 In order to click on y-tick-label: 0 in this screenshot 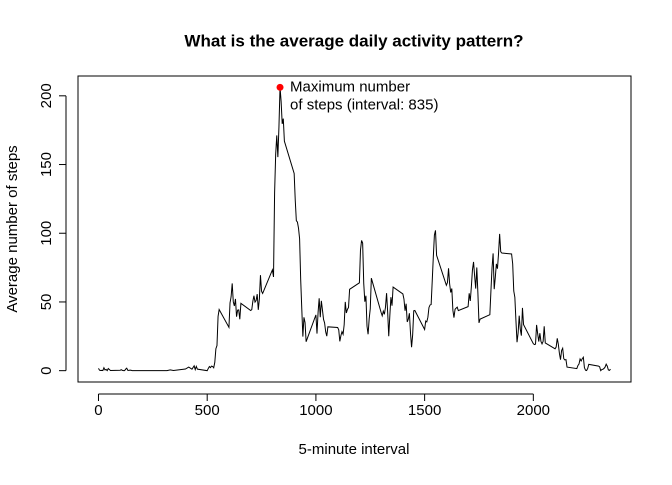, I will do `click(46, 370)`.